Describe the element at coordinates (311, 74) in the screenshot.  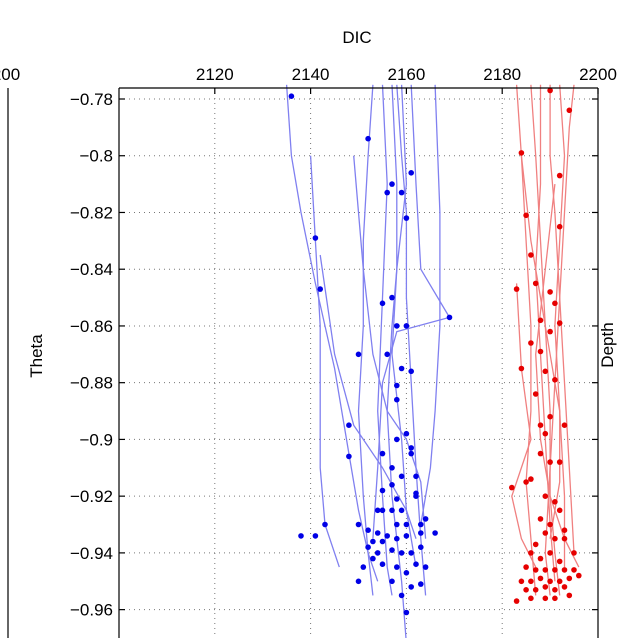
I see `x-tick-label: 2140` at that location.